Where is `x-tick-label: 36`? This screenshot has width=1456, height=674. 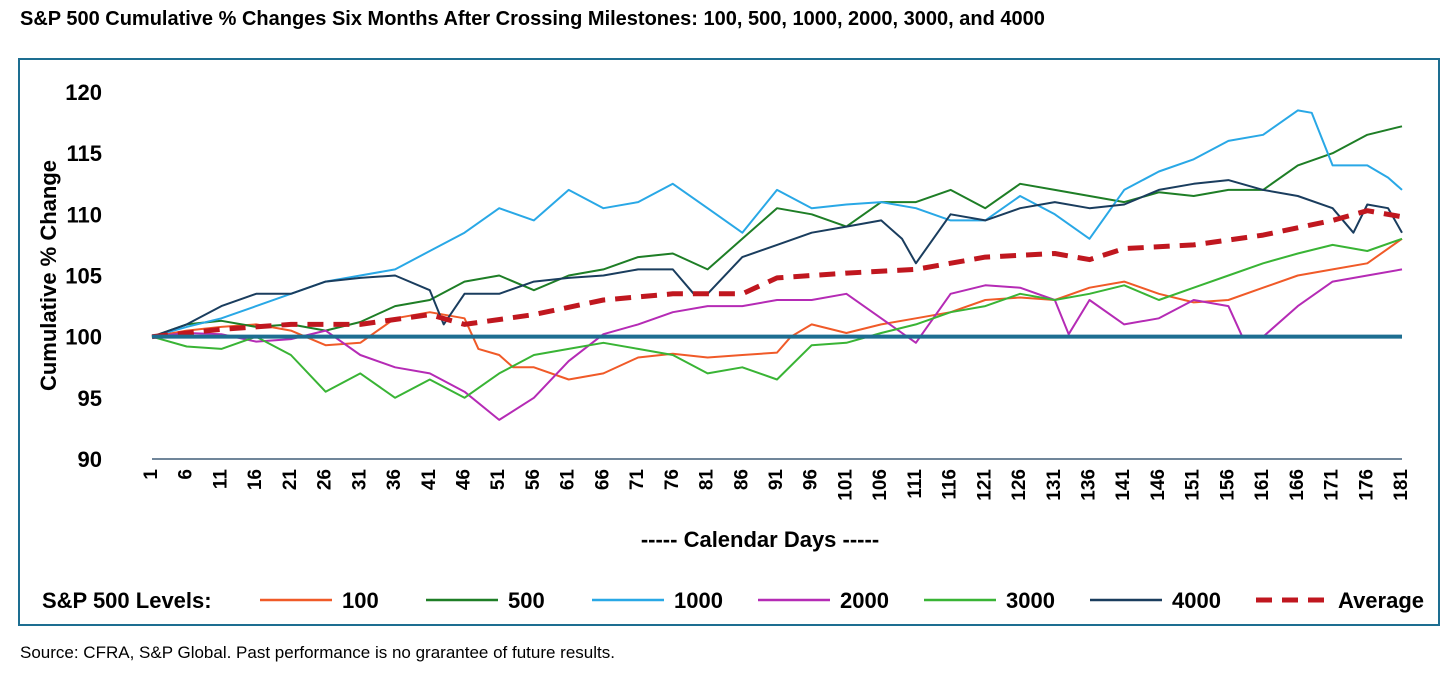 x-tick-label: 36 is located at coordinates (394, 479).